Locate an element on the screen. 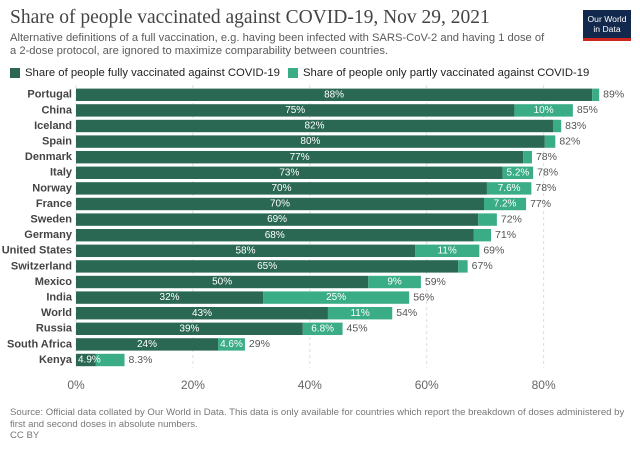 This screenshot has height=452, width=640. data-label-full: 4.9% is located at coordinates (89, 360).